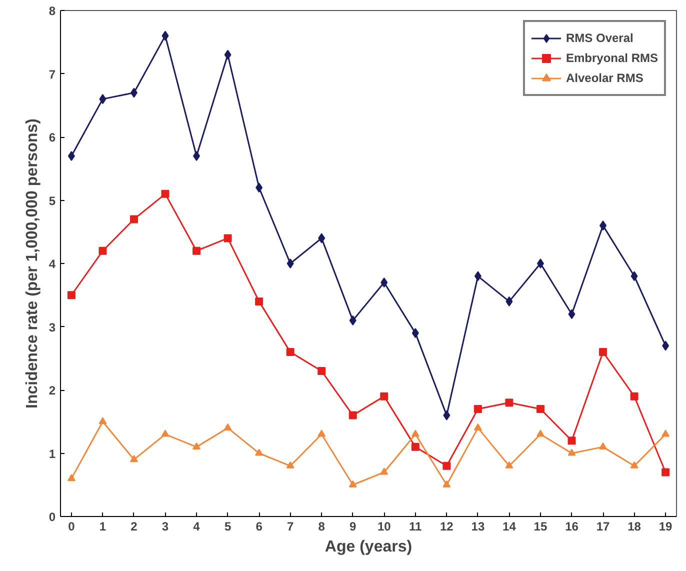 This screenshot has height=571, width=686. Describe the element at coordinates (447, 527) in the screenshot. I see `x-tick-label: 12` at that location.